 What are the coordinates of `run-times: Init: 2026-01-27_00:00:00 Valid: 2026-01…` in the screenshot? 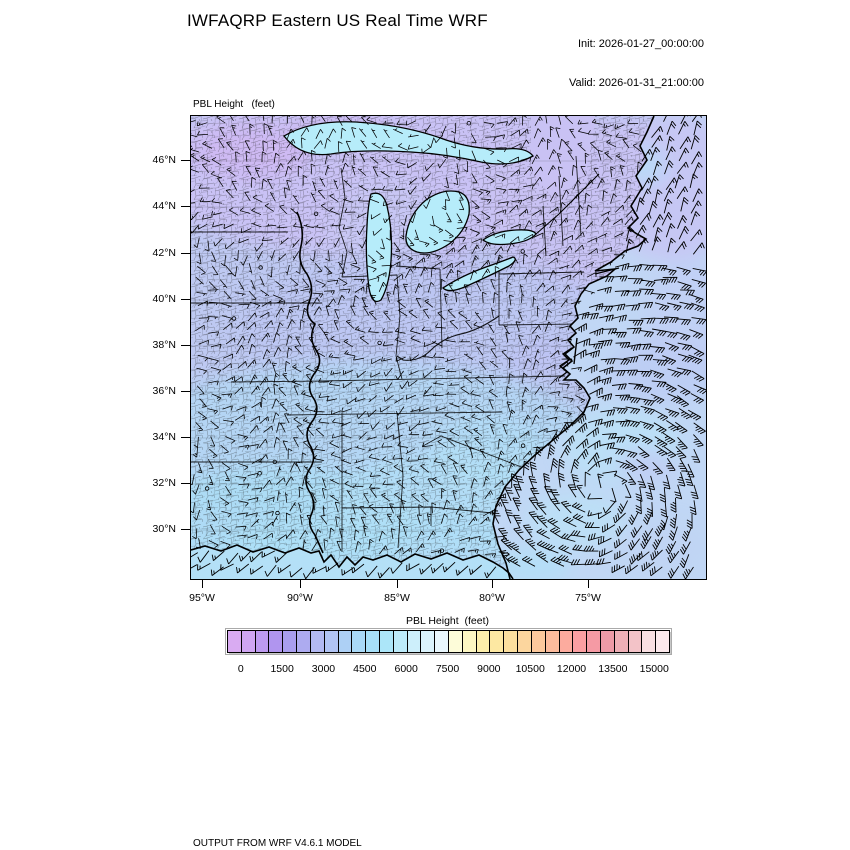 It's located at (636, 64).